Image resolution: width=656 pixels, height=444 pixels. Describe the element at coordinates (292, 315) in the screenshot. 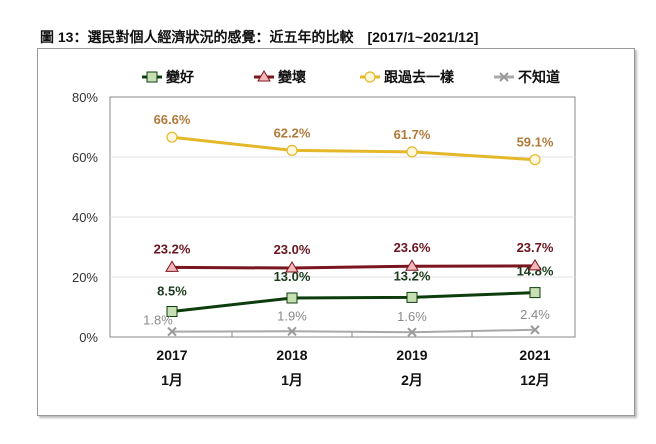

I see `data-label-3-1: 1.9%` at that location.